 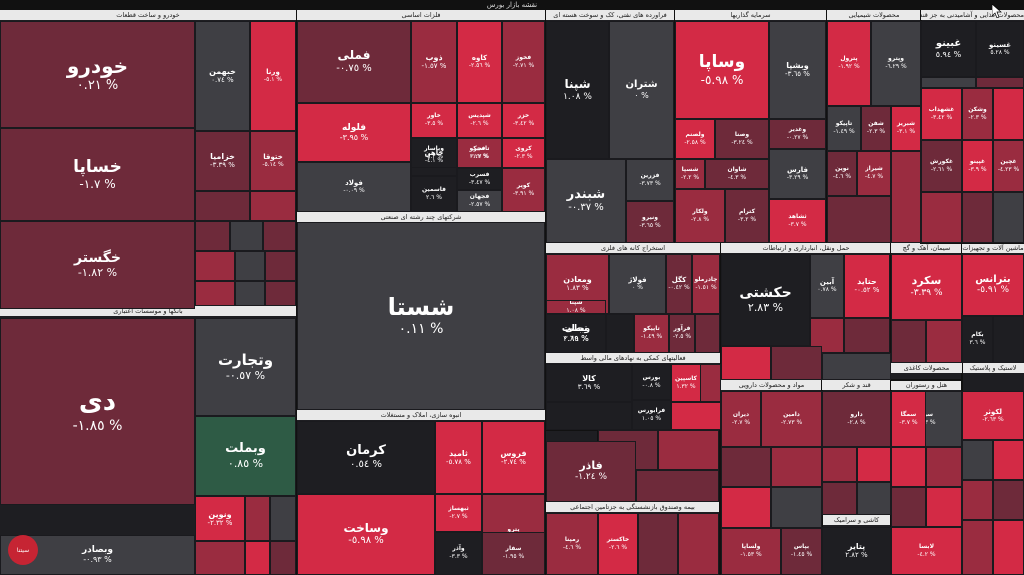 What do you see at coordinates (926, 385) in the screenshot?
I see `sector-title: هتل و رستوران` at bounding box center [926, 385].